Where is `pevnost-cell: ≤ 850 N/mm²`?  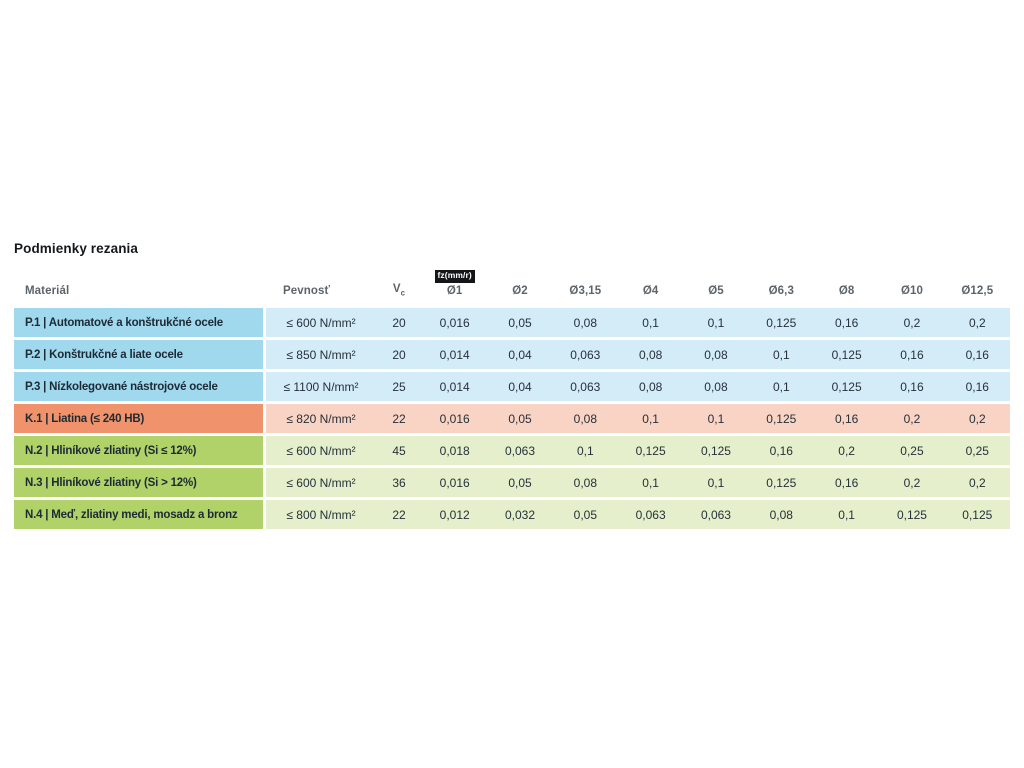 pevnost-cell: ≤ 850 N/mm² is located at coordinates (321, 354).